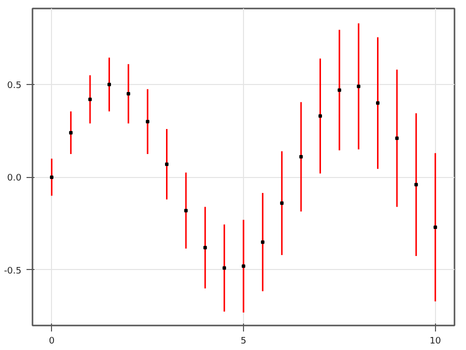  Describe the element at coordinates (243, 341) in the screenshot. I see `x-tick-label: 5` at that location.